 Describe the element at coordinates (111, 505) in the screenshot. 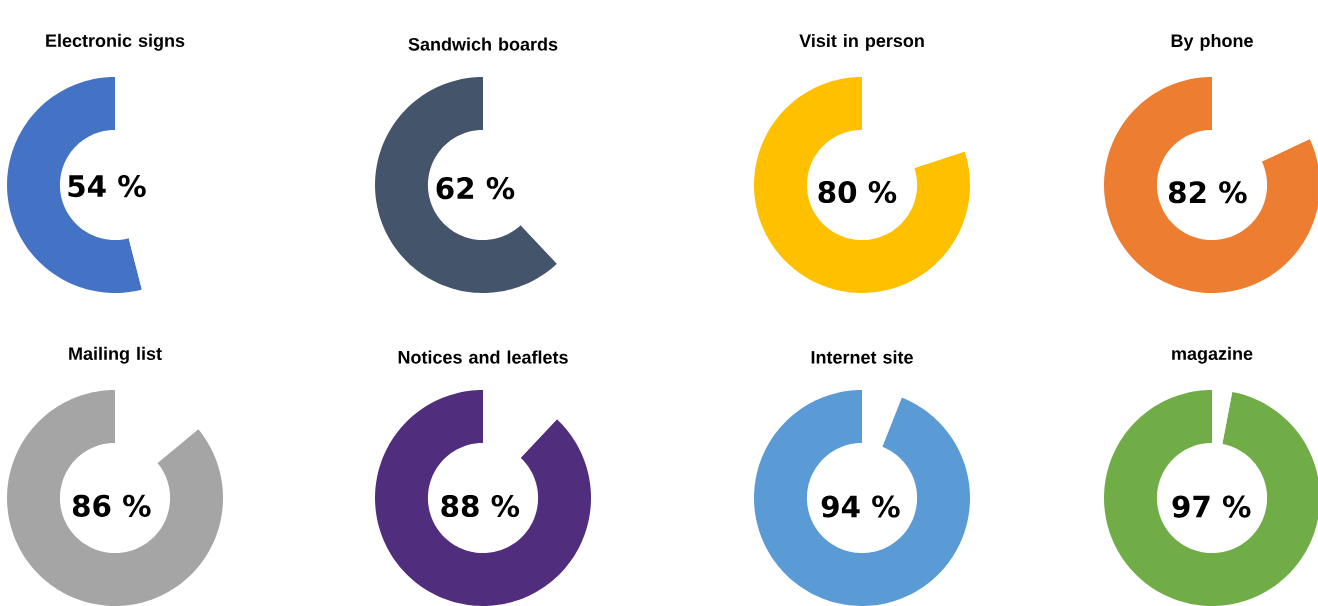

I see `data-label: 86 %` at that location.